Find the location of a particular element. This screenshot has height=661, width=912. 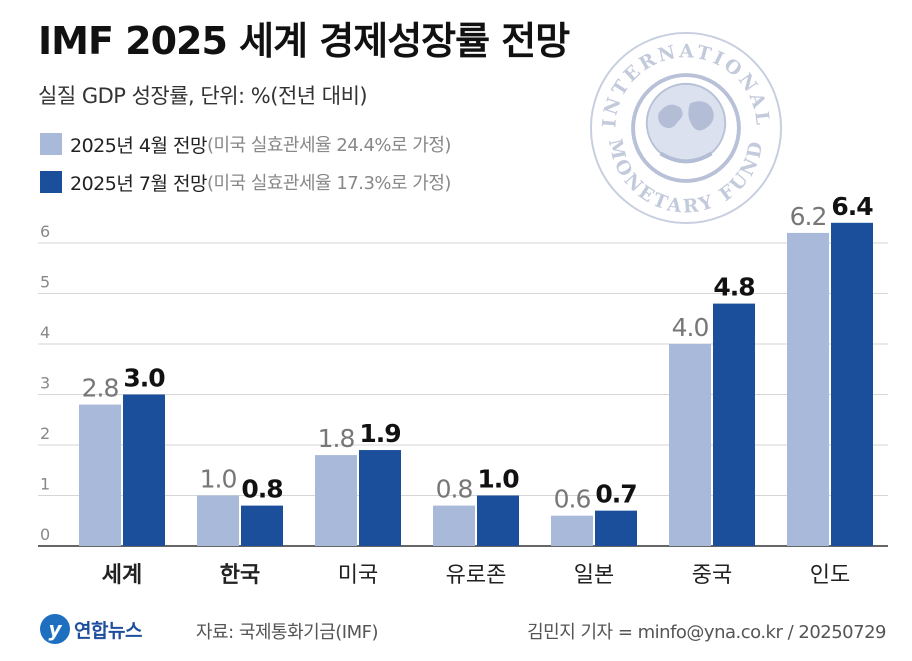

yonhap-logo-text: 연합뉴스 is located at coordinates (108, 630).